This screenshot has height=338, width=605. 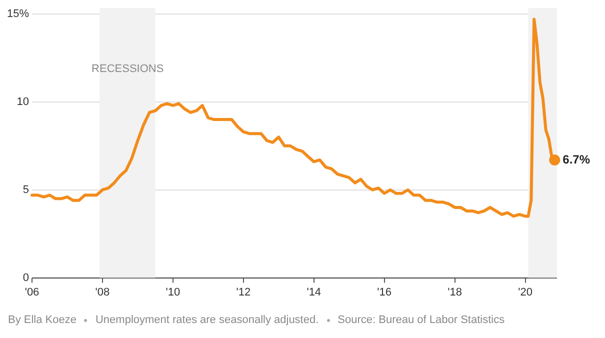 I want to click on x-tick-label: '18, so click(x=455, y=292).